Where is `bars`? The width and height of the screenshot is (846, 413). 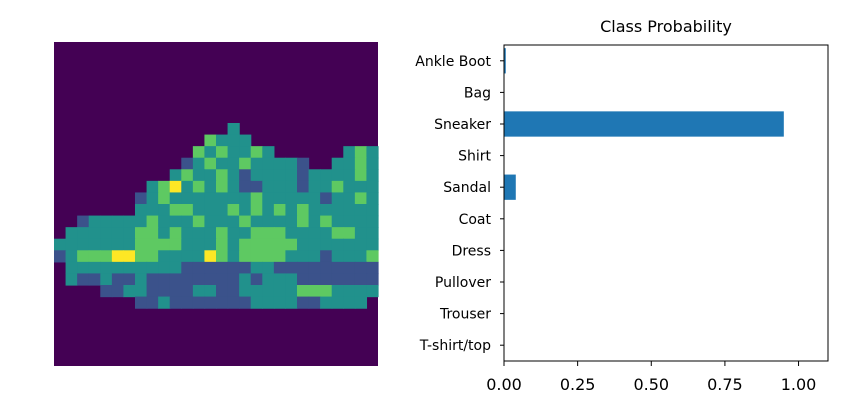 bars is located at coordinates (644, 124).